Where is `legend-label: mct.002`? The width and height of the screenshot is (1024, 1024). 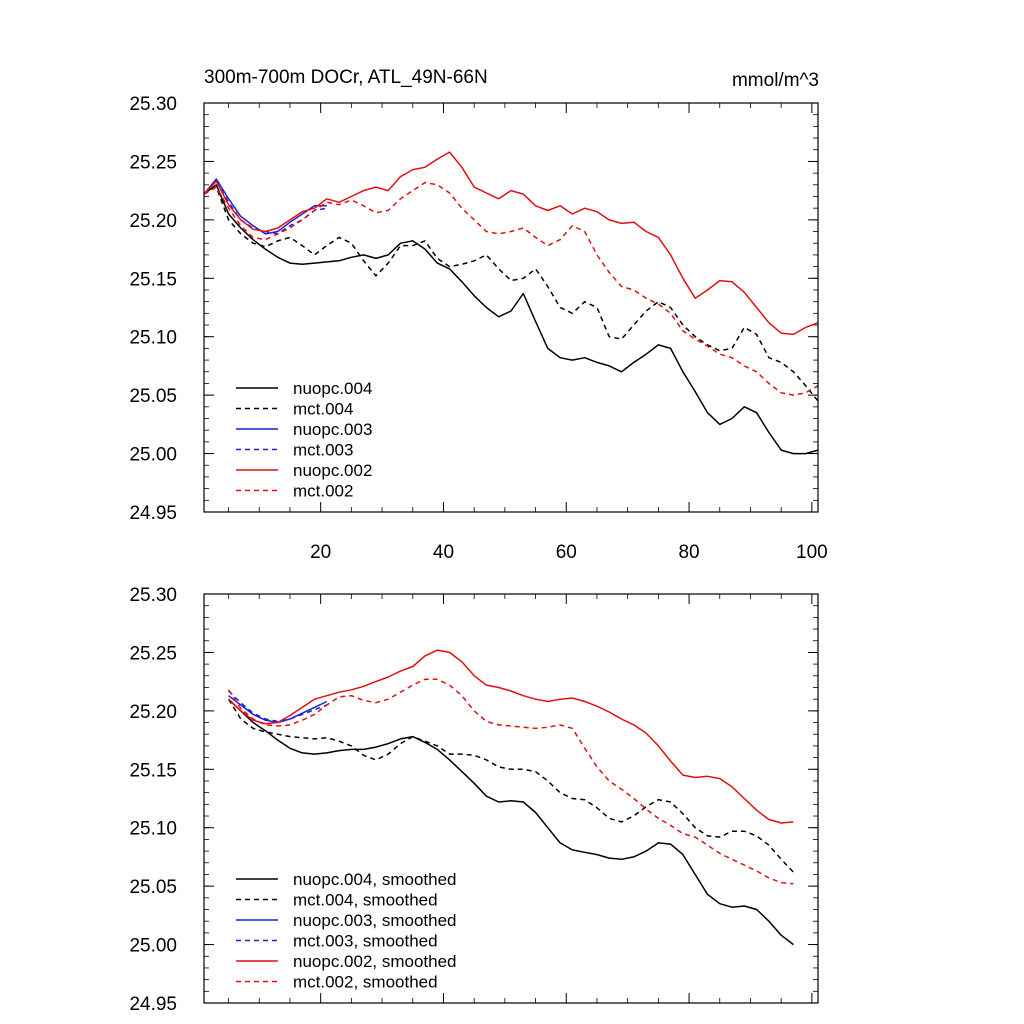 legend-label: mct.002 is located at coordinates (323, 491).